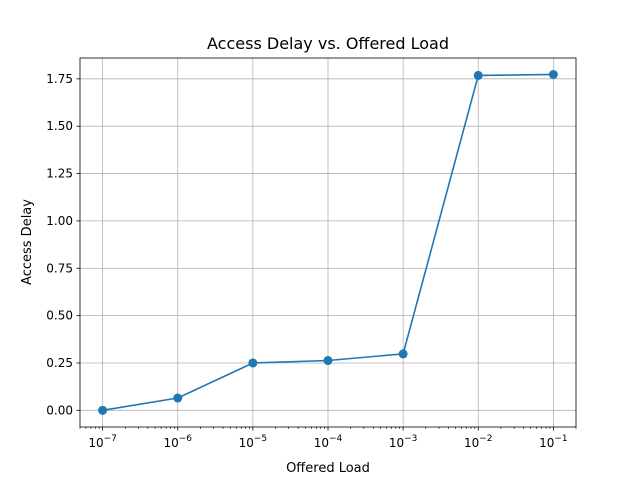 Image resolution: width=640 pixels, height=480 pixels. What do you see at coordinates (59, 410) in the screenshot?
I see `y-tick-label: 0.00` at bounding box center [59, 410].